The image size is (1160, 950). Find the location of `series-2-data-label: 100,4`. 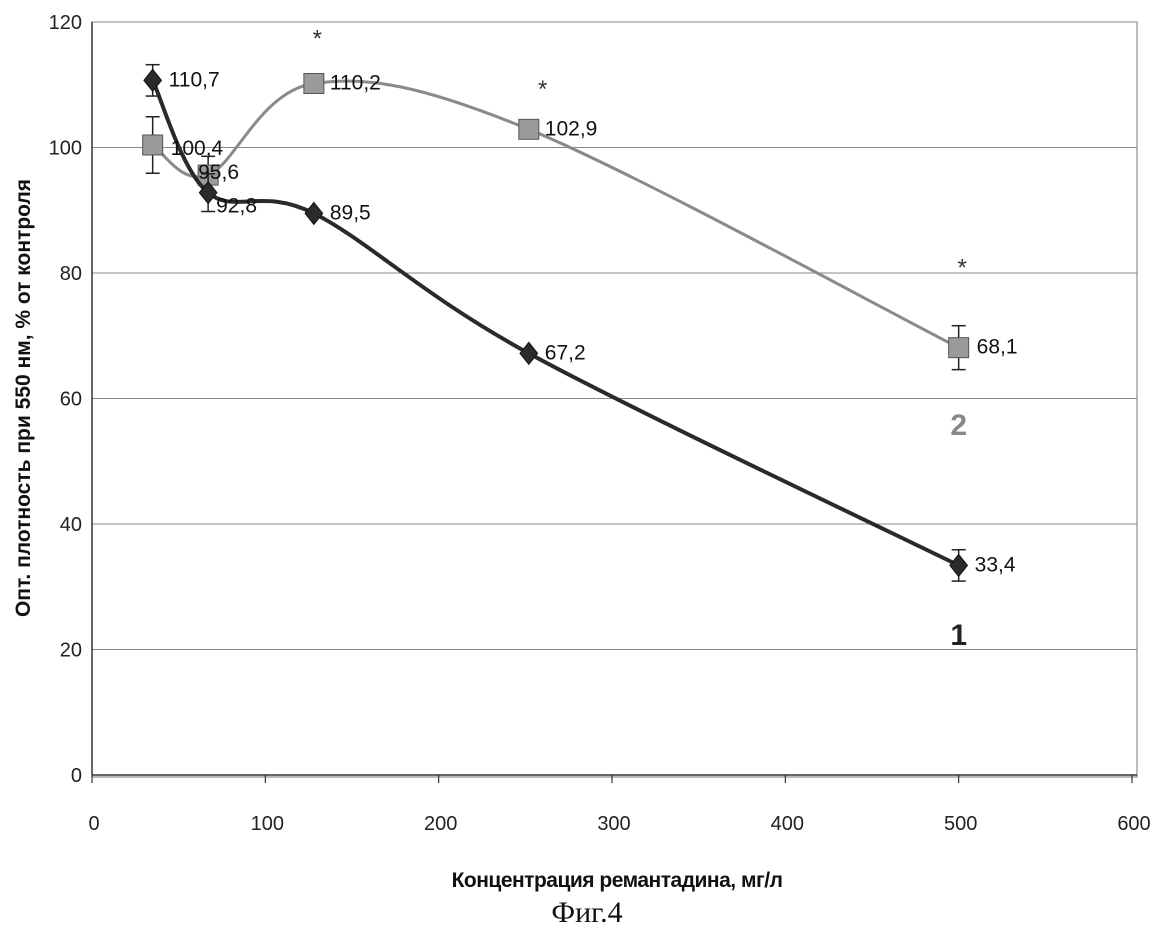

series-2-data-label: 100,4 is located at coordinates (197, 148).